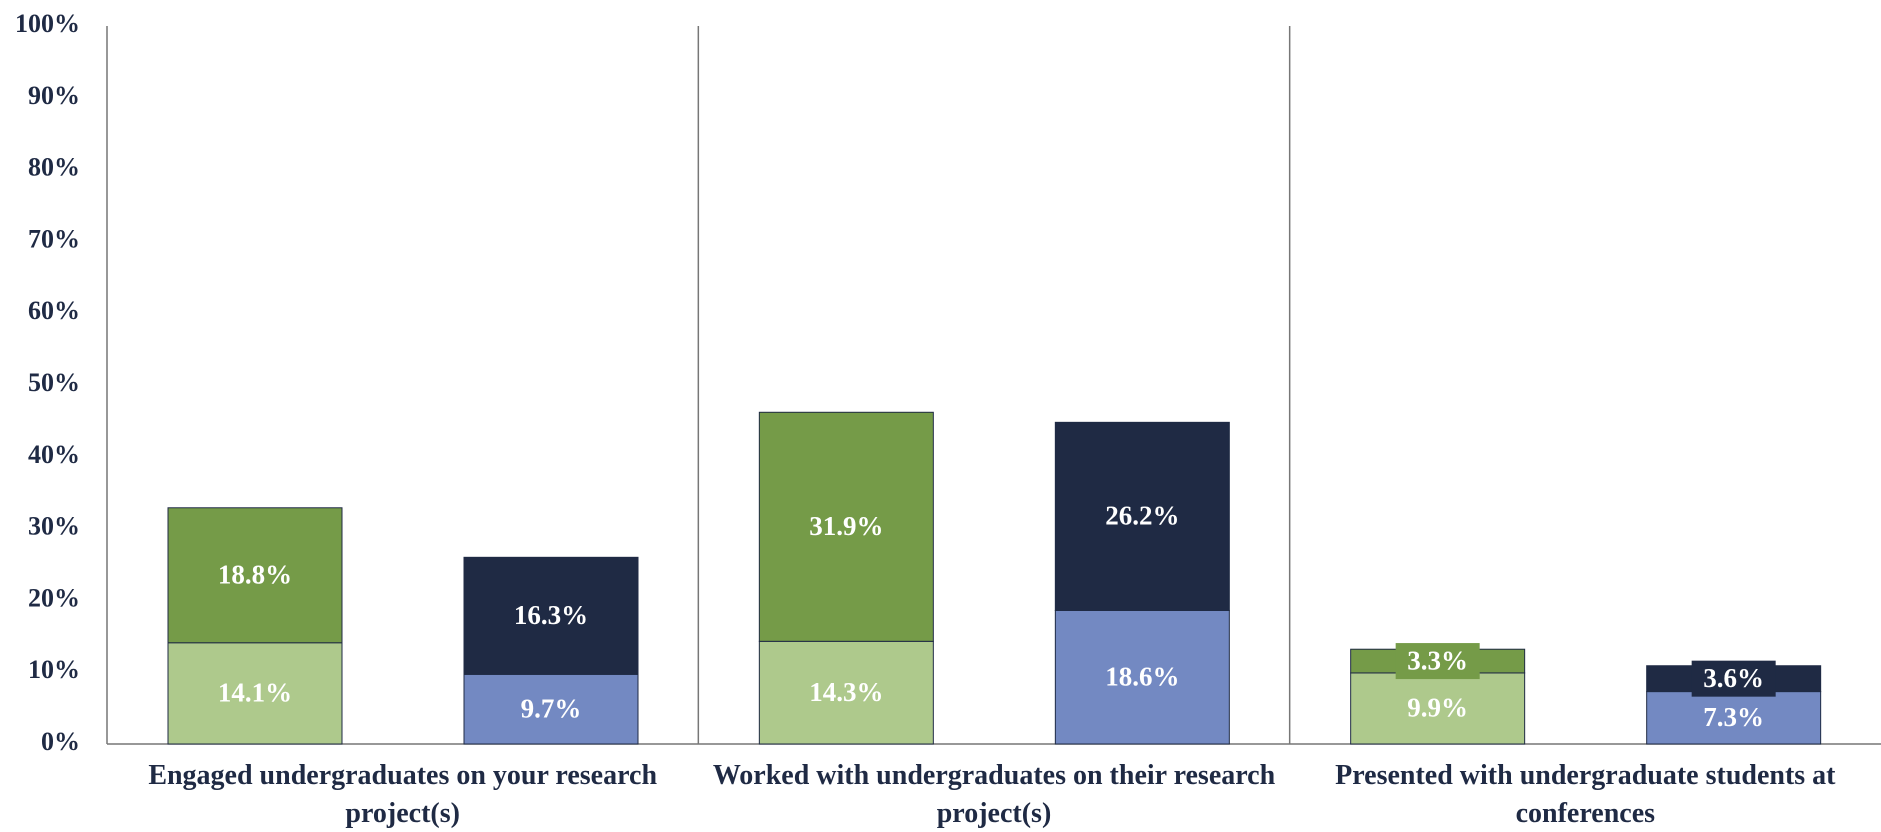  I want to click on value-label: 9.9%, so click(1437, 708).